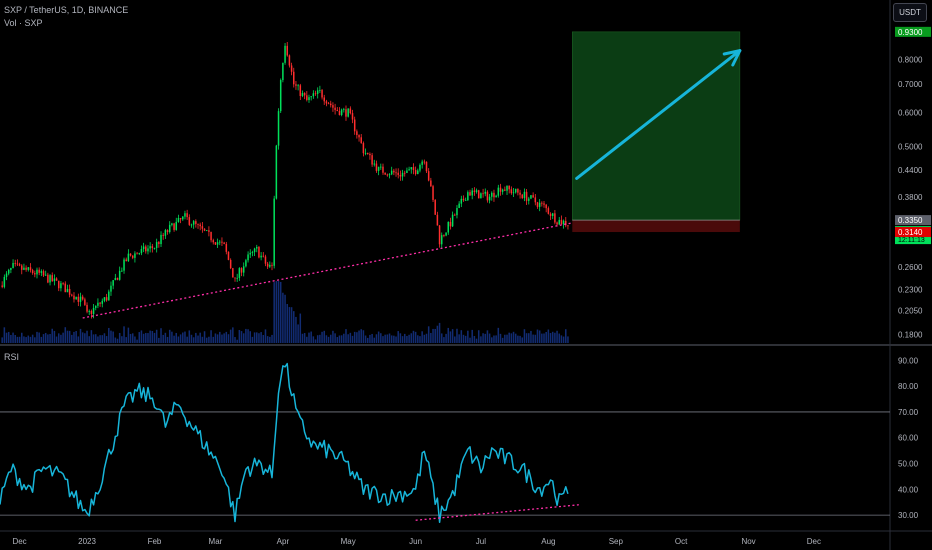 The image size is (932, 550). What do you see at coordinates (910, 170) in the screenshot?
I see `price-tick-label: 0.4400` at bounding box center [910, 170].